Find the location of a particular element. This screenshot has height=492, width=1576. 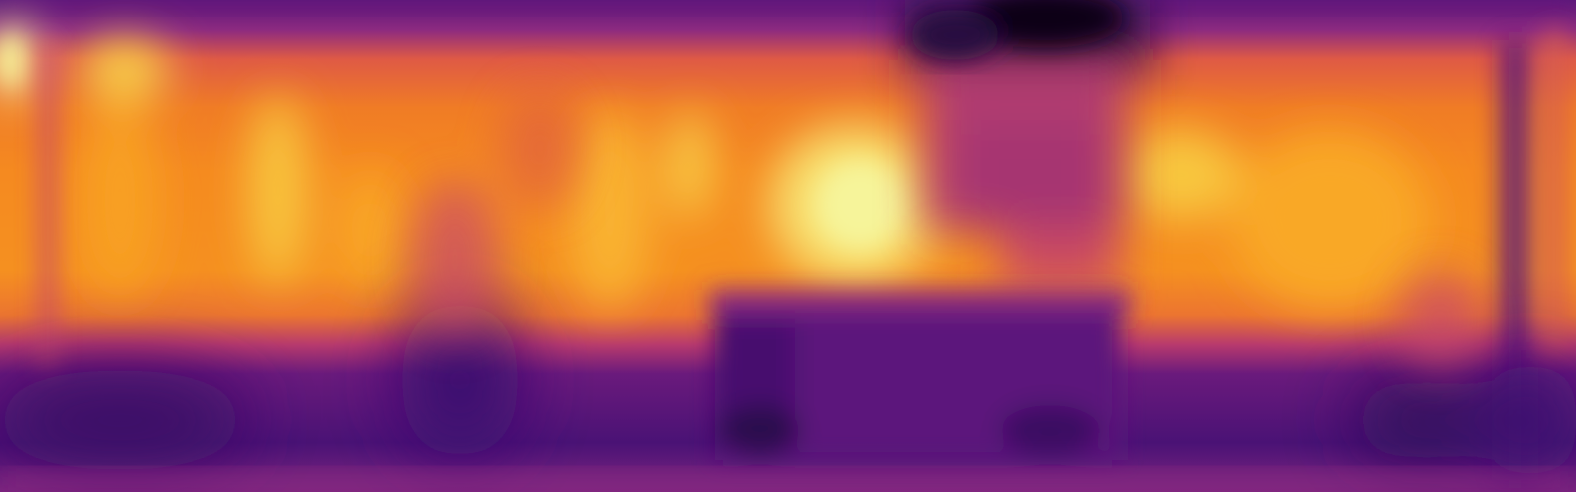

top-strip is located at coordinates (788, 7).